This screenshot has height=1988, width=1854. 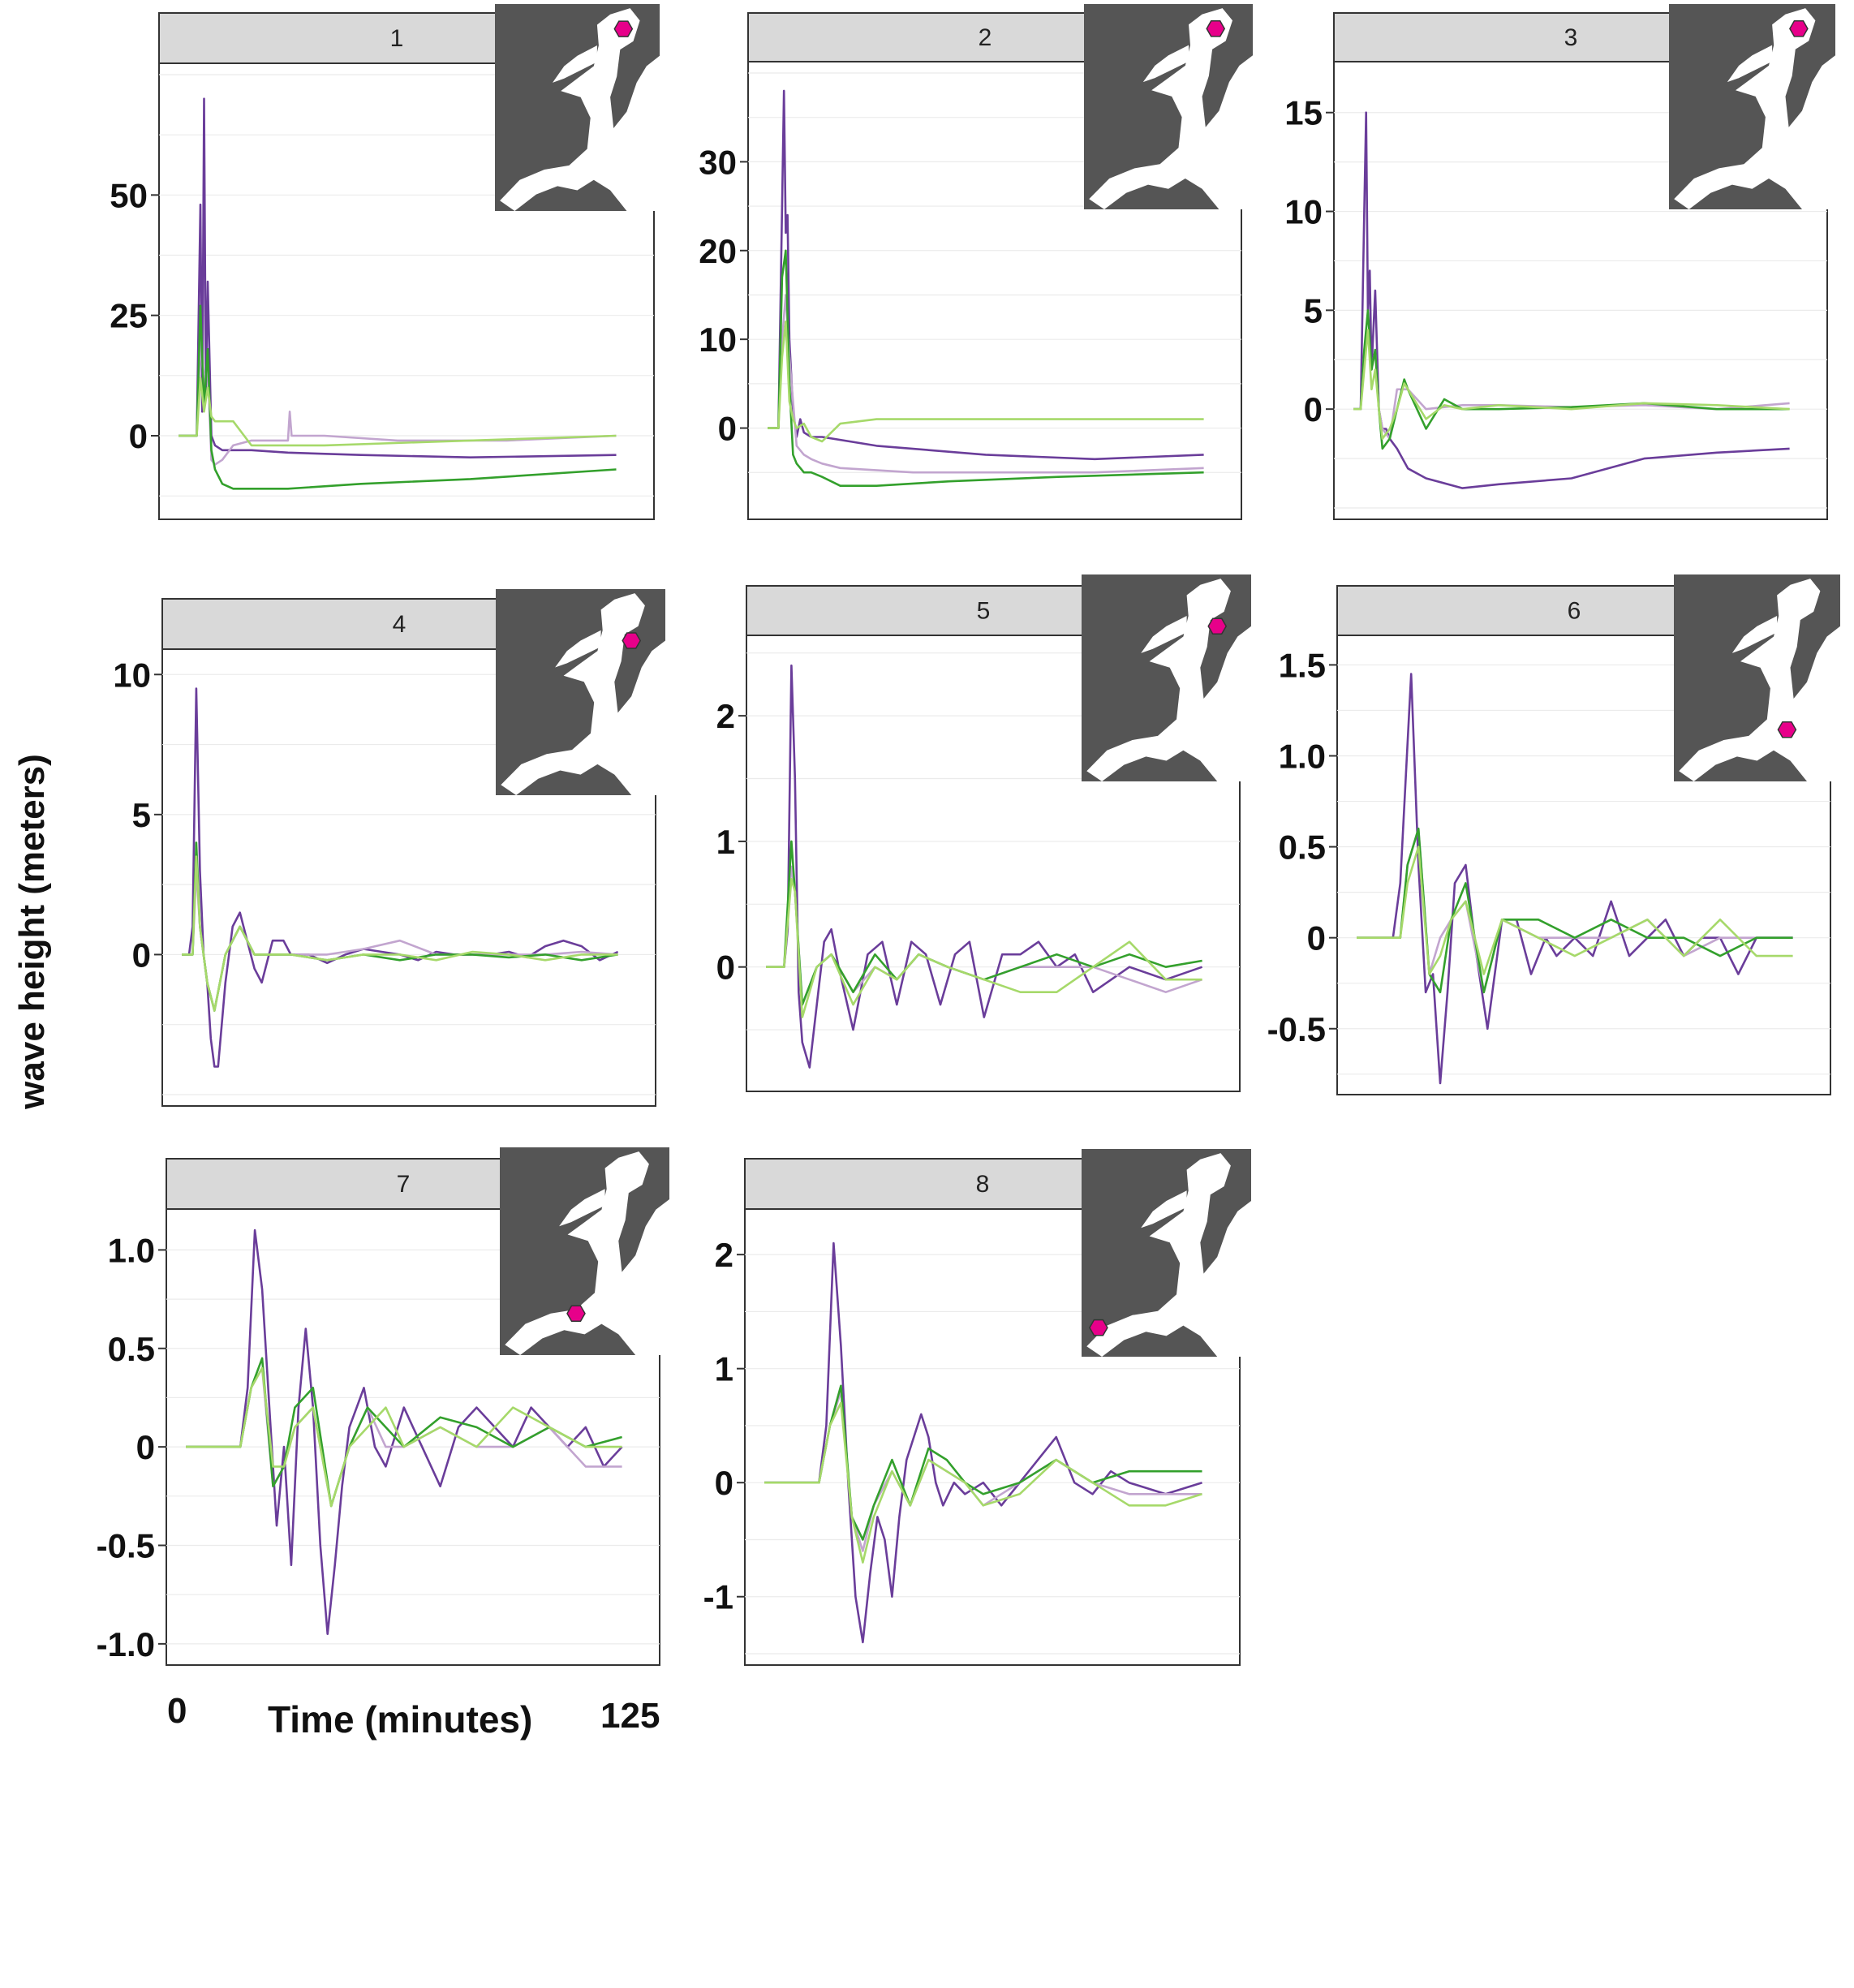 What do you see at coordinates (1303, 113) in the screenshot?
I see `y-tick-label: 15` at bounding box center [1303, 113].